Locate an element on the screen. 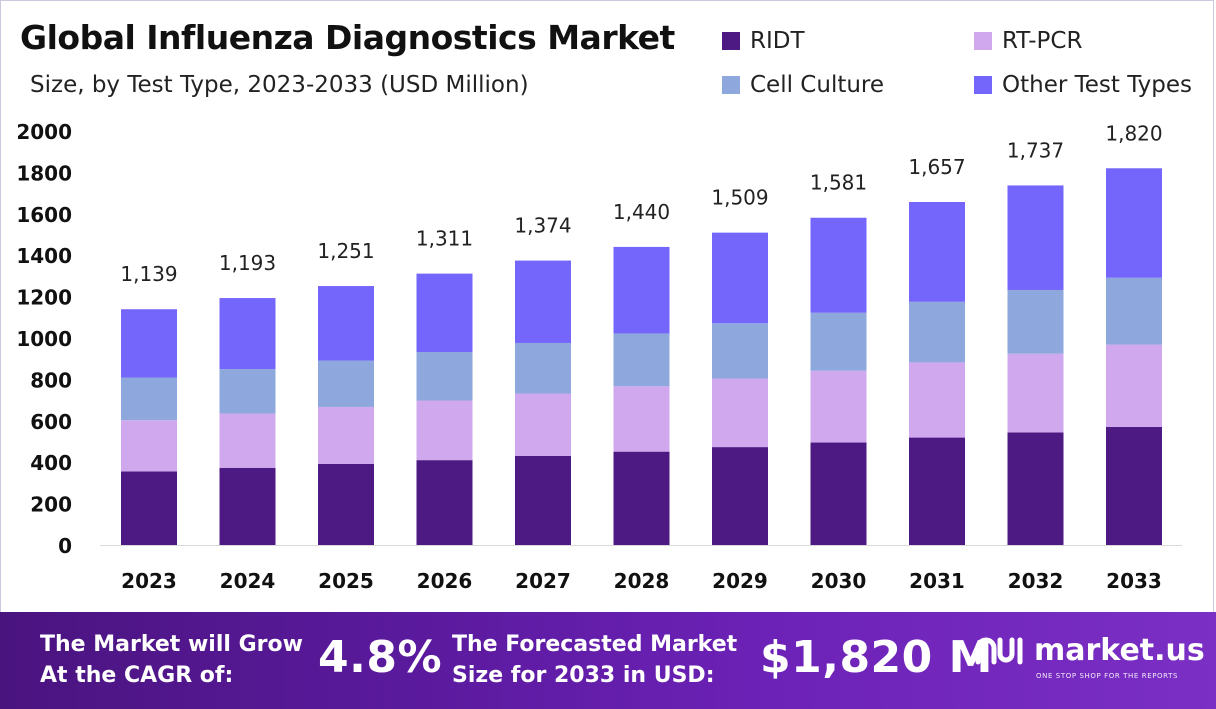 The image size is (1216, 709). logo-text: market.us is located at coordinates (1119, 650).